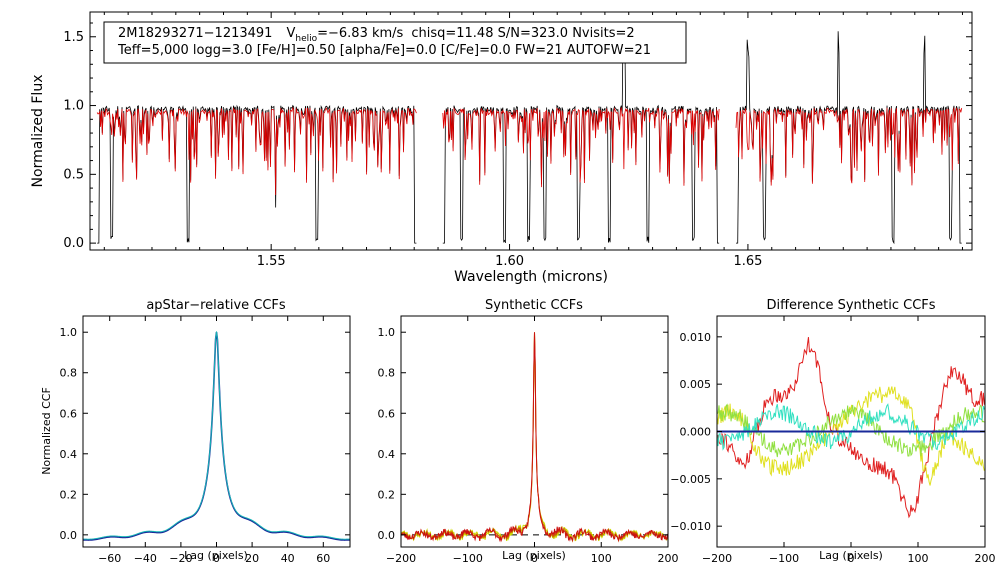 The image size is (1008, 576). I want to click on spectrum-ytick-label: 0.0, so click(73, 243).